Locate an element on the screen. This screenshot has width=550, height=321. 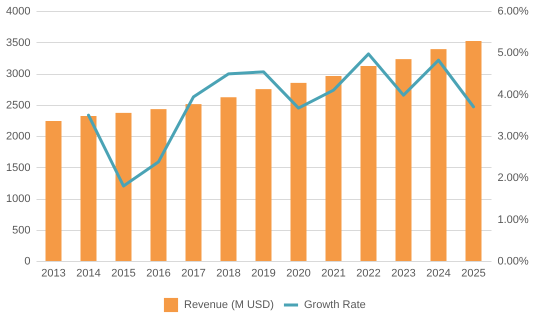
y-tick-label: 3000 is located at coordinates (18, 74).